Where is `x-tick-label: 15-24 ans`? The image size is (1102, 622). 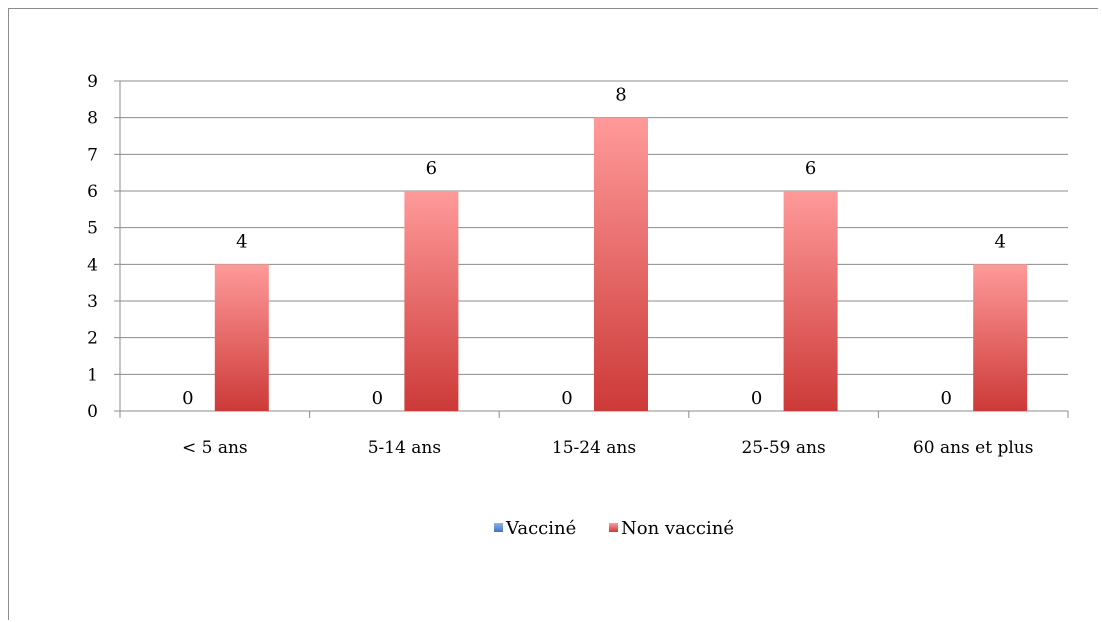
x-tick-label: 15-24 ans is located at coordinates (594, 448).